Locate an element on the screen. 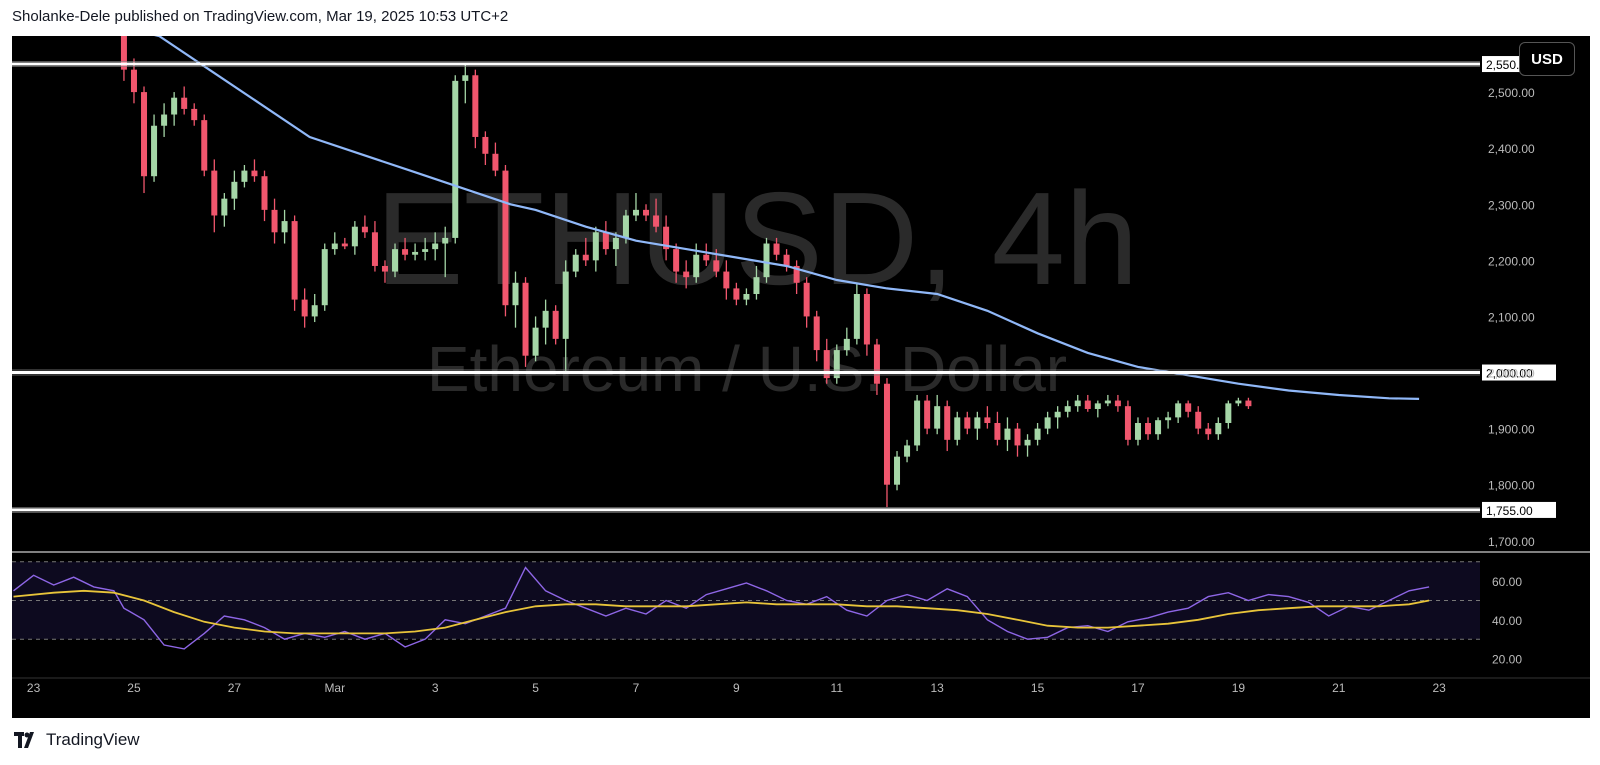 This screenshot has width=1600, height=765. x-tick-label: 27 is located at coordinates (235, 688).